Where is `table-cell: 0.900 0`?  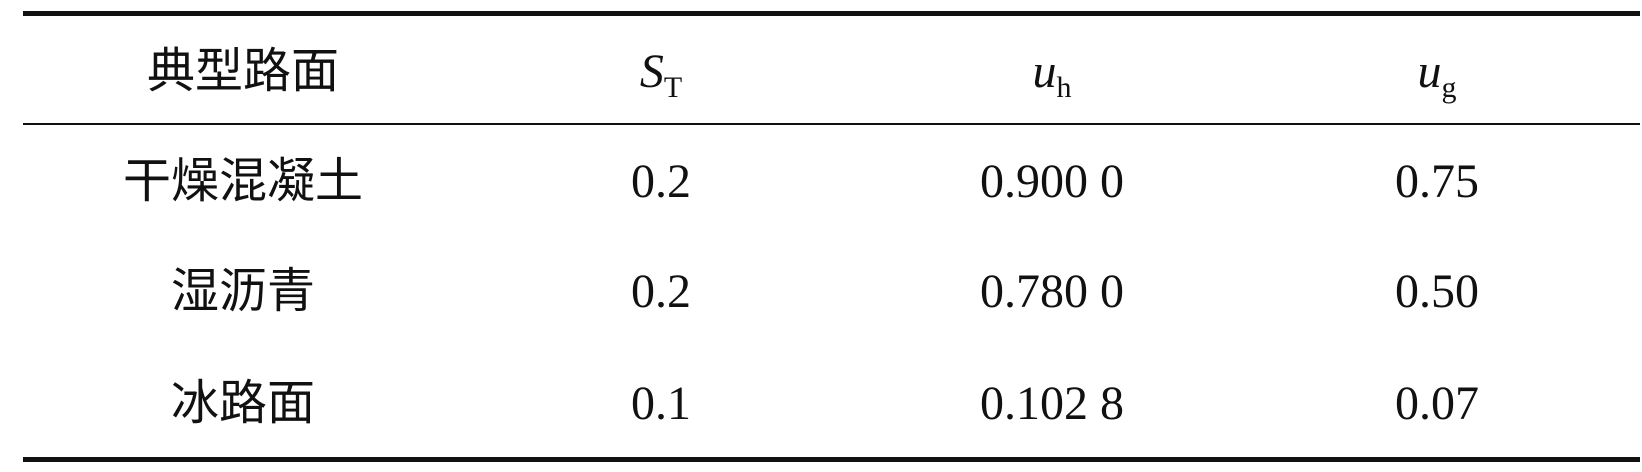 table-cell: 0.900 0 is located at coordinates (1052, 181).